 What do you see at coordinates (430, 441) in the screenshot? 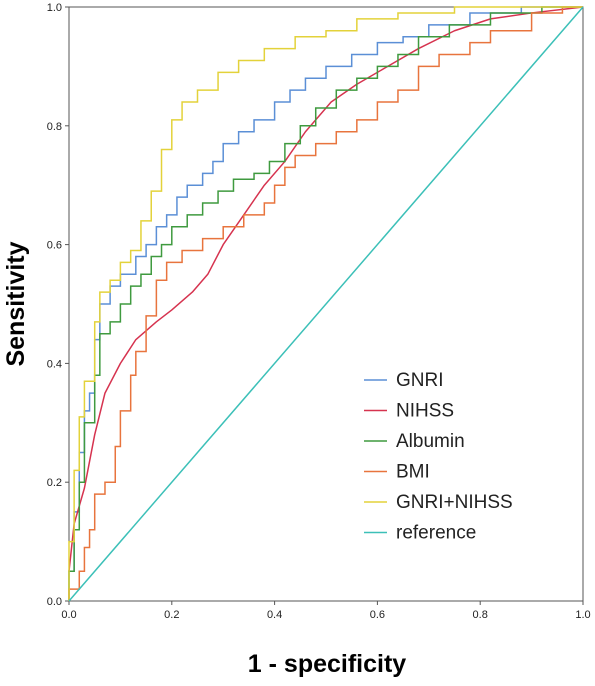
I see `legend-entry-label: Albumin` at bounding box center [430, 441].